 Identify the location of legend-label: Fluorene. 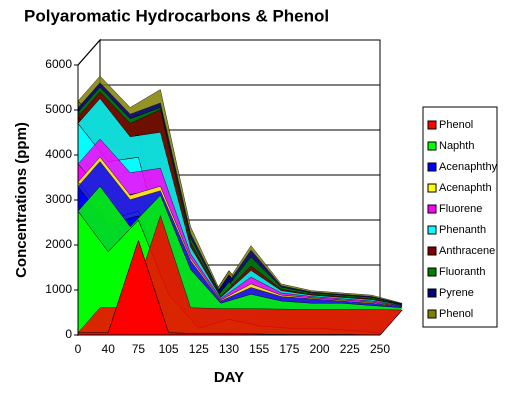
(460, 209).